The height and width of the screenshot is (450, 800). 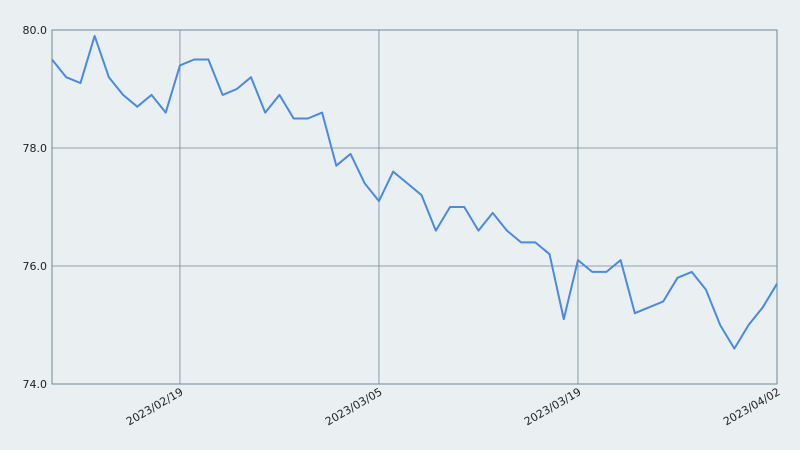 I want to click on y-tick-label: 80.0, so click(x=35, y=30).